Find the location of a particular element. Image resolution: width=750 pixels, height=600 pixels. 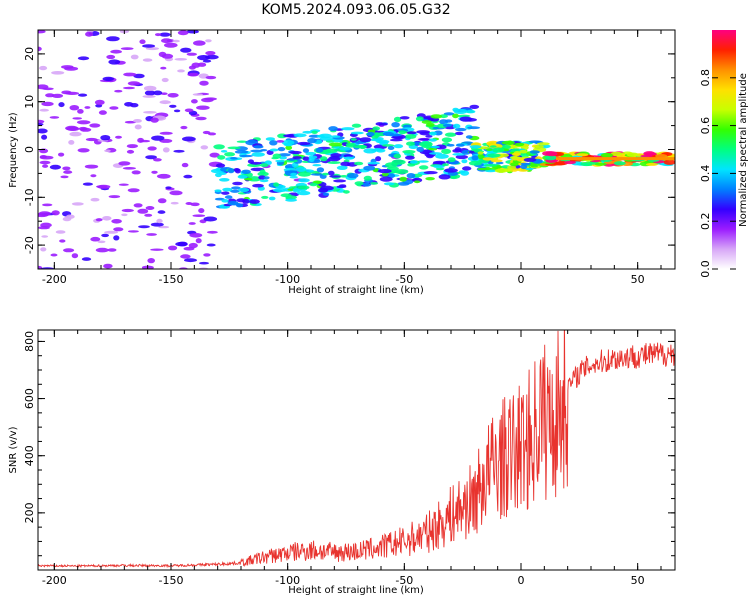

colorbar-gradient is located at coordinates (724, 149).